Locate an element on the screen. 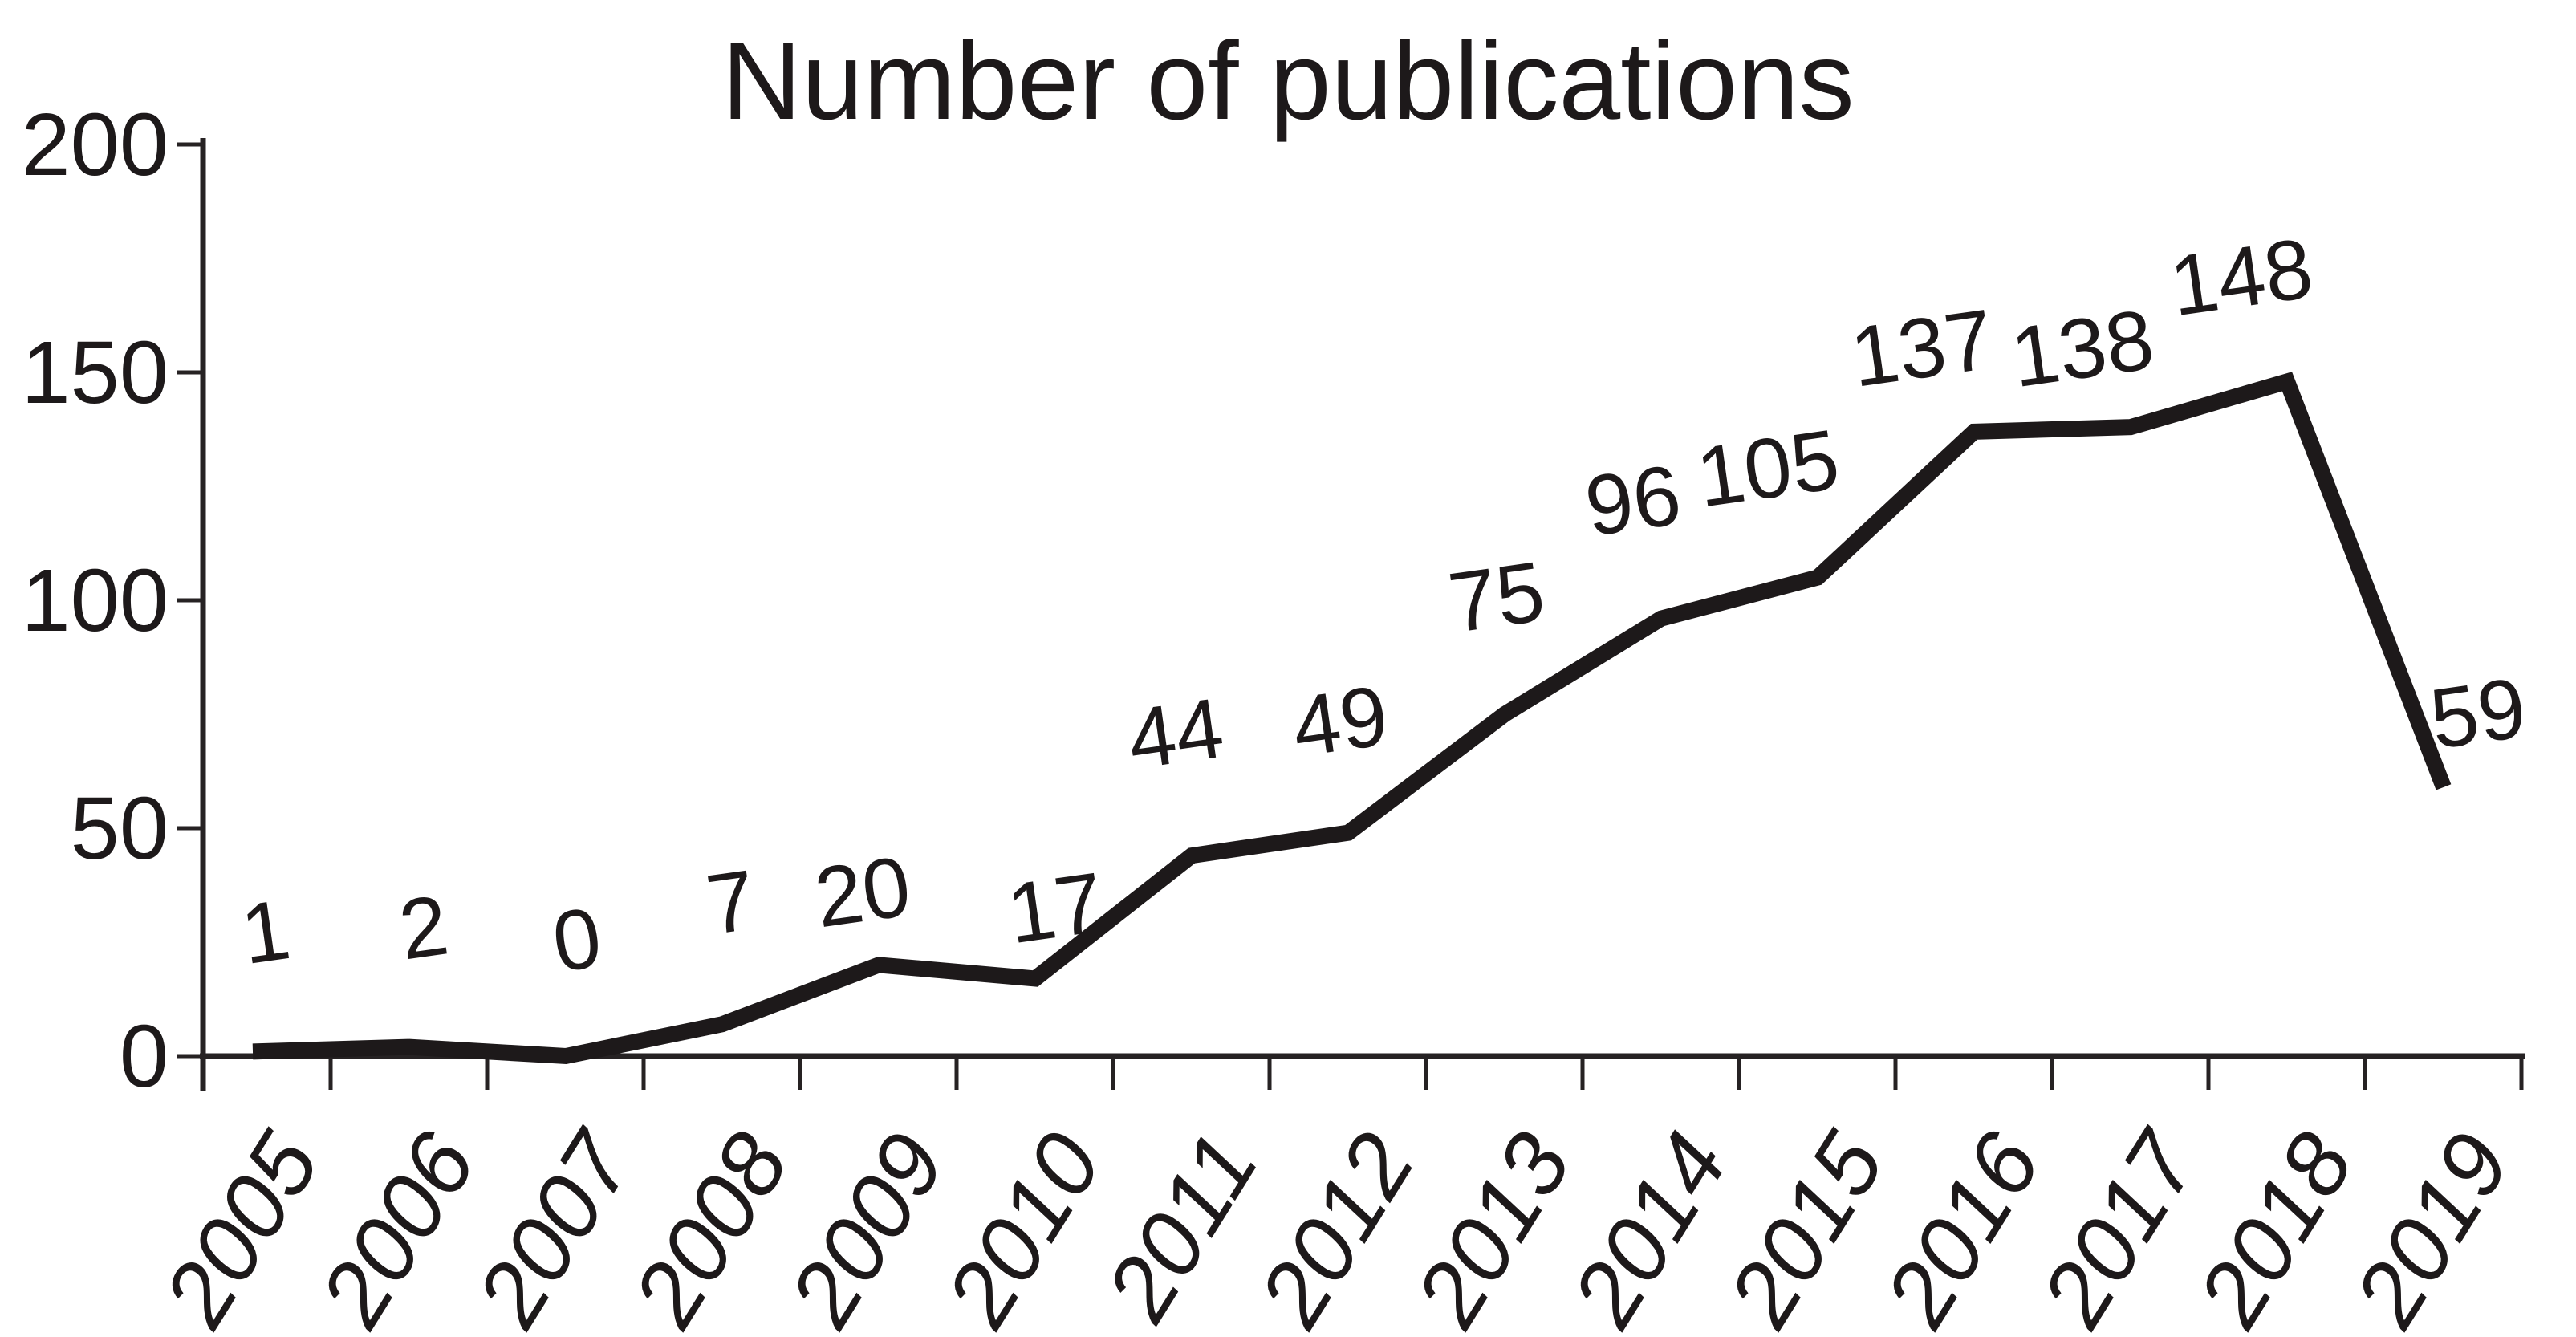  x-axis-ticks is located at coordinates (1426, 1073).